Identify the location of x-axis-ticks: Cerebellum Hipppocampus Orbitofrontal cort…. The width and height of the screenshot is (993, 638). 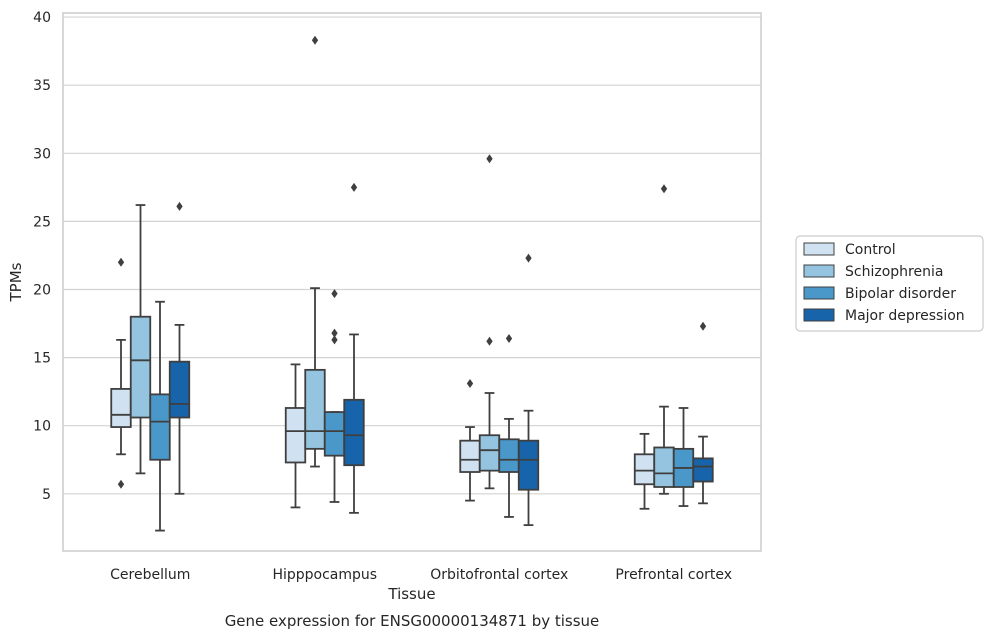
(421, 575).